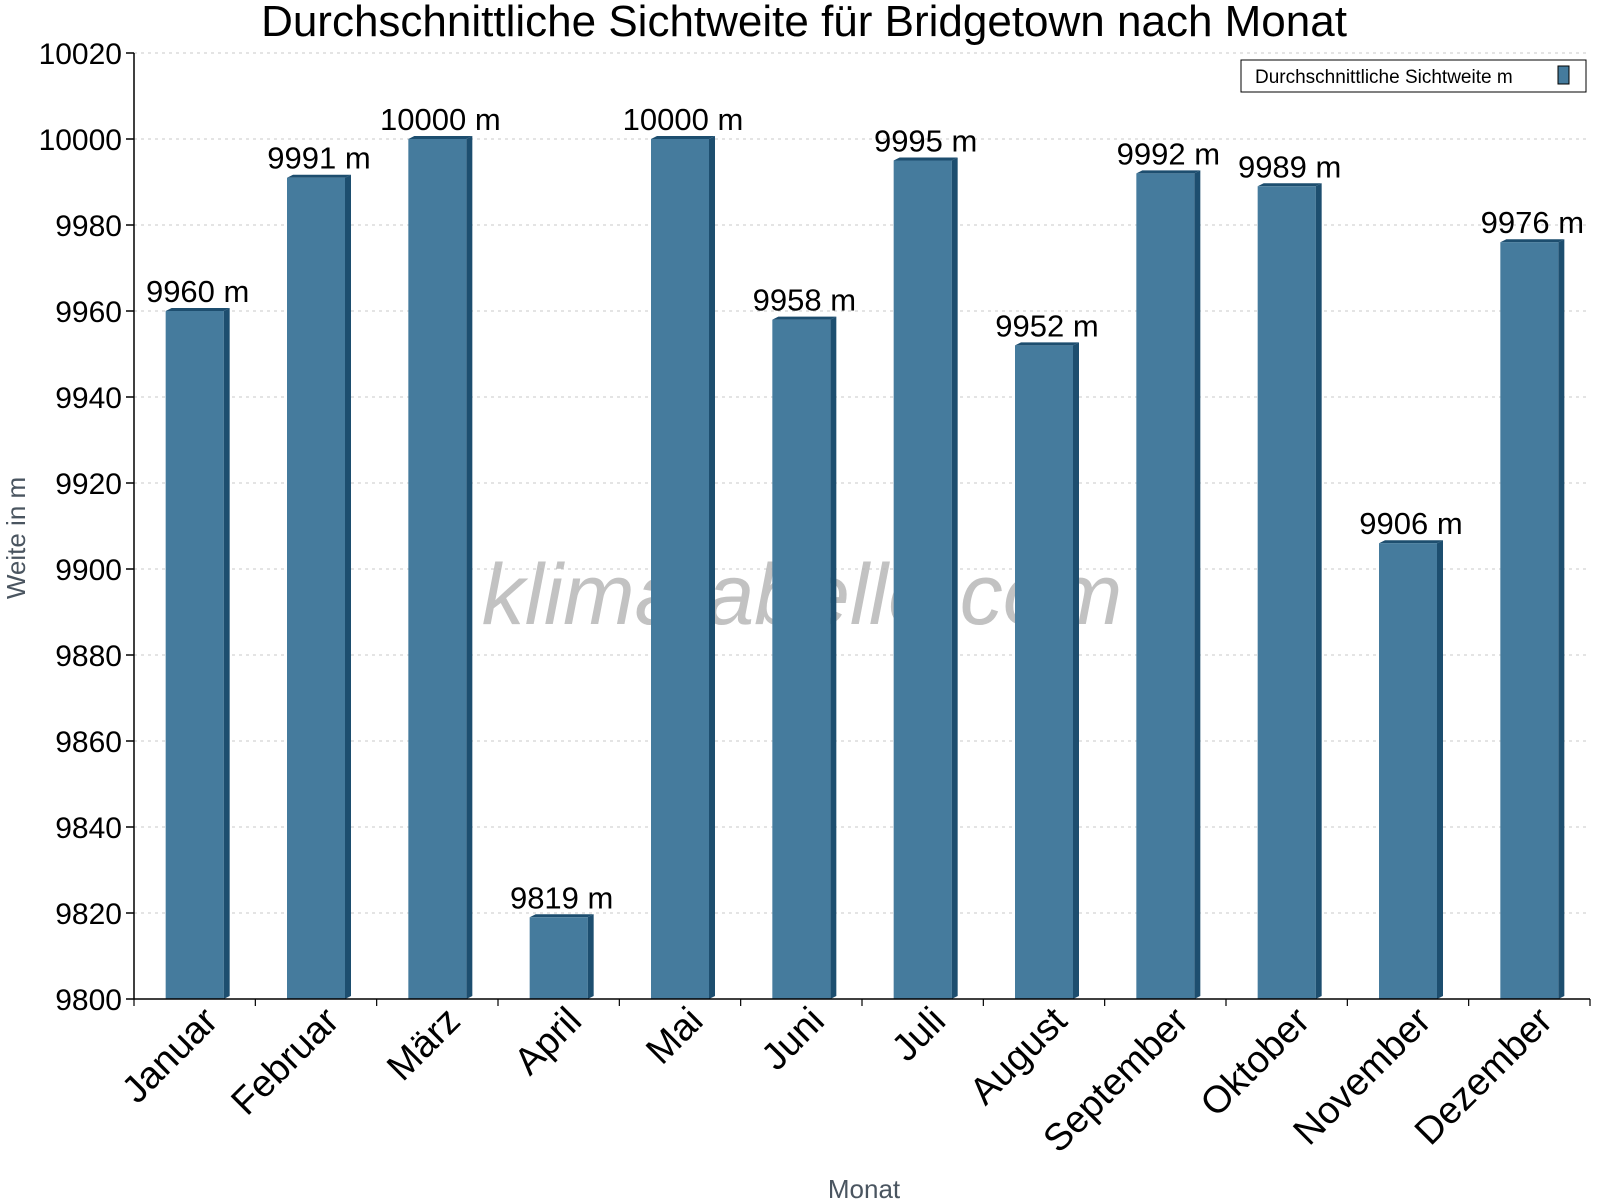  Describe the element at coordinates (1410, 523) in the screenshot. I see `data-label: 9906 m` at that location.